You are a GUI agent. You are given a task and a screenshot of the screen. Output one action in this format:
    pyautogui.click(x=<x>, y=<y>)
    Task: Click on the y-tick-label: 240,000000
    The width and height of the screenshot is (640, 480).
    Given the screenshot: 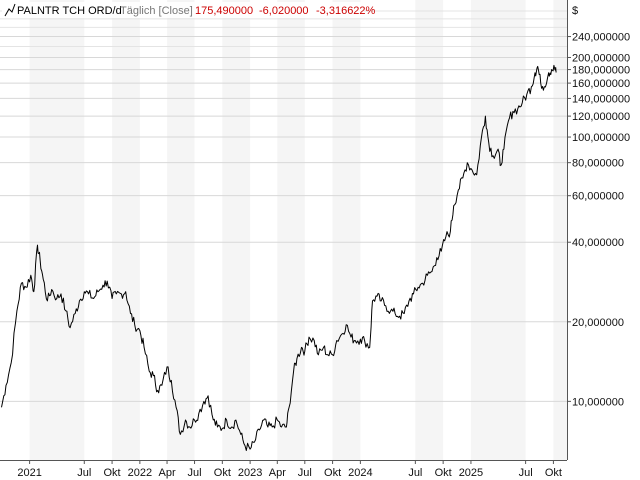 What is the action you would take?
    pyautogui.click(x=601, y=38)
    